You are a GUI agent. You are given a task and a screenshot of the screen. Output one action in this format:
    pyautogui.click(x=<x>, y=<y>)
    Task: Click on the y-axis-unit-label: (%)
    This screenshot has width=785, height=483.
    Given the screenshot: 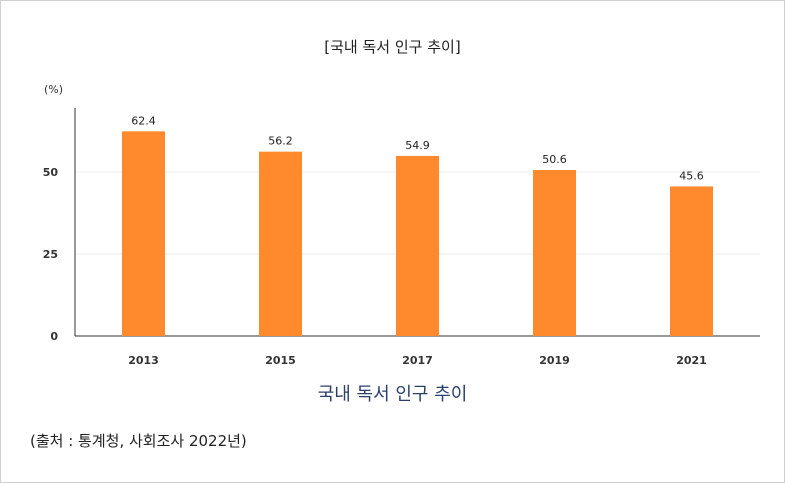 What is the action you would take?
    pyautogui.click(x=53, y=89)
    